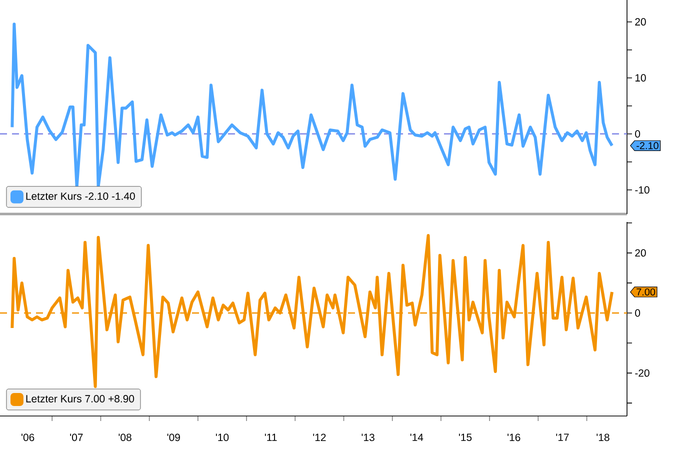 This screenshot has width=682, height=459. Describe the element at coordinates (646, 292) in the screenshot. I see `text: 7.00` at that location.